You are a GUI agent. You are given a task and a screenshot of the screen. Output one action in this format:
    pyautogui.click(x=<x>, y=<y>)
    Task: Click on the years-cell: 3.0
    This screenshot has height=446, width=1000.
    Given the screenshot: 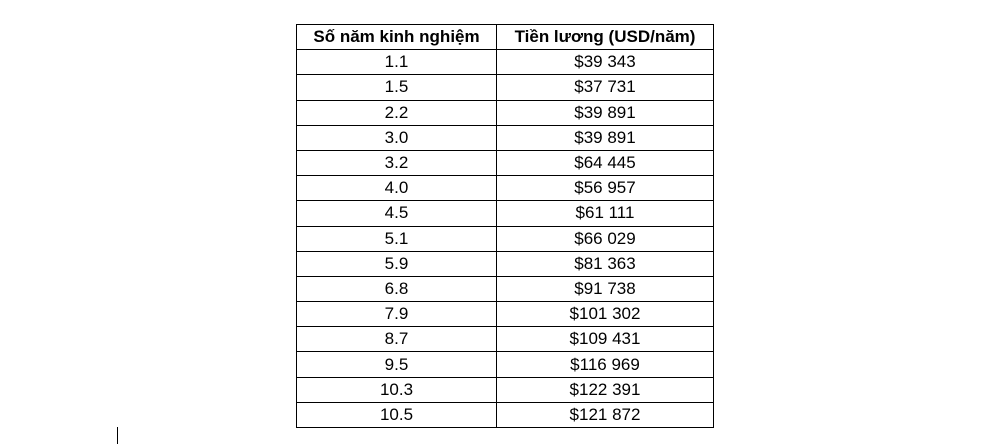 What is the action you would take?
    pyautogui.click(x=396, y=137)
    